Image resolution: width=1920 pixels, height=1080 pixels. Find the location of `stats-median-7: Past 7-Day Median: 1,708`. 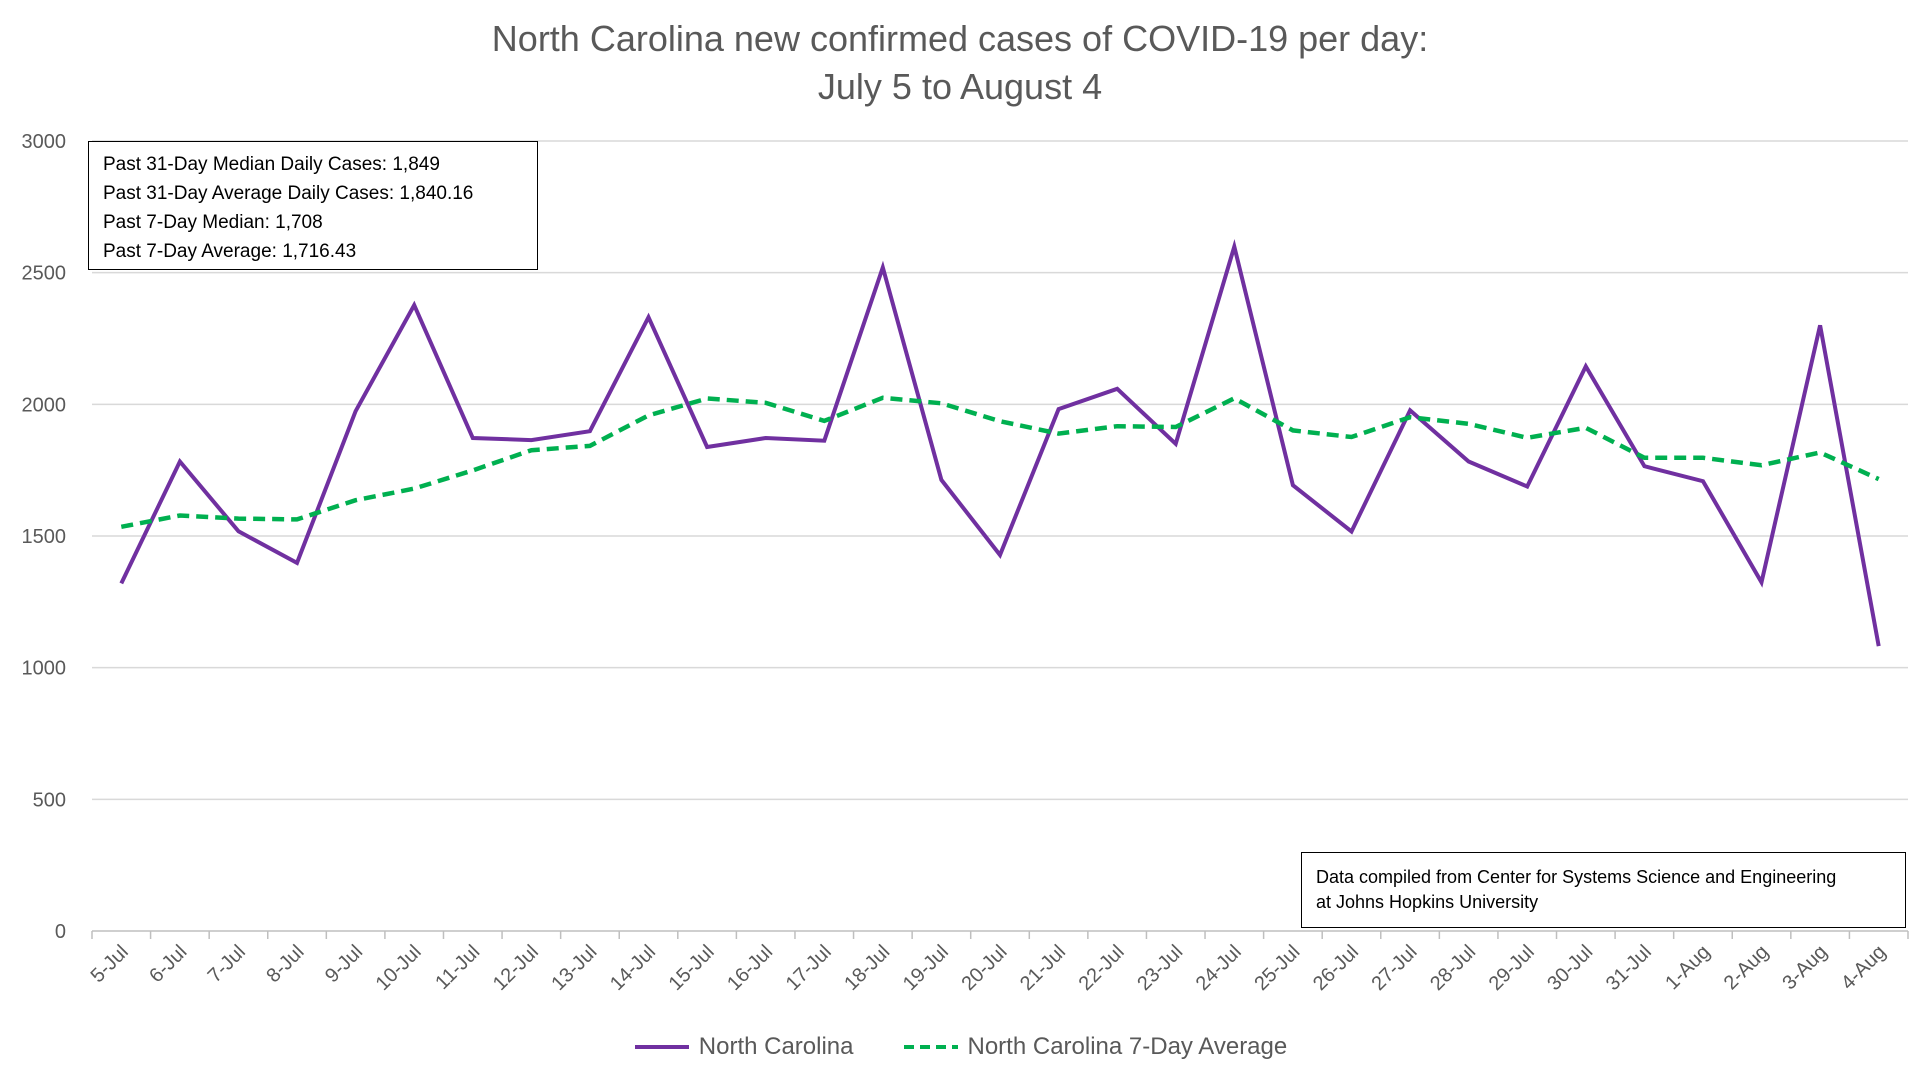

stats-median-7: Past 7-Day Median: 1,708 is located at coordinates (213, 222).